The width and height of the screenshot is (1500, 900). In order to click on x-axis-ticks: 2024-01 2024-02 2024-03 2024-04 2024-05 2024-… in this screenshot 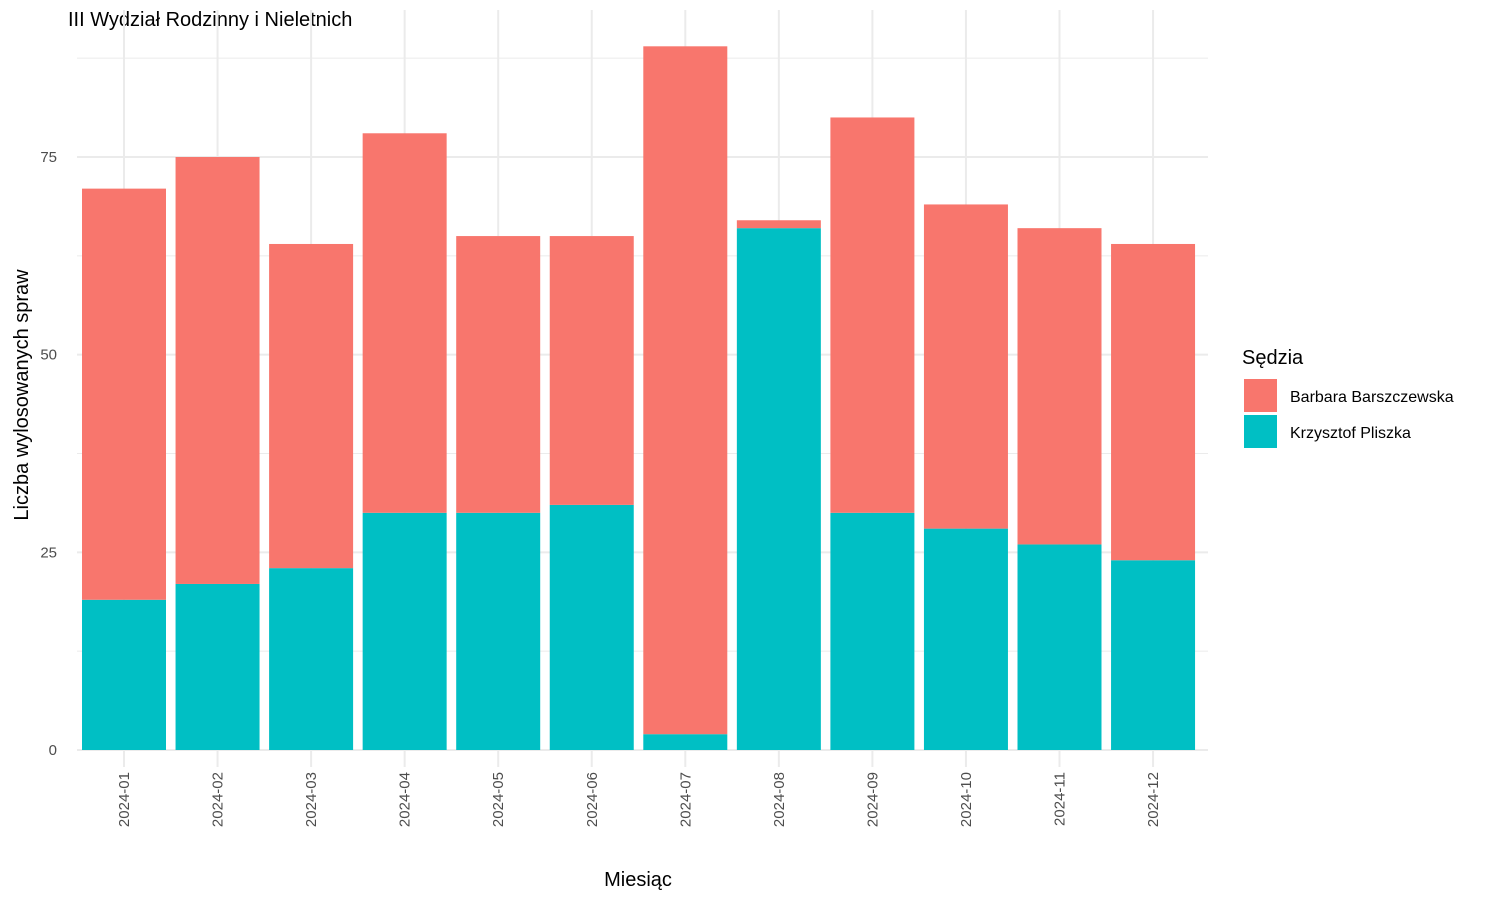, I will do `click(639, 799)`.